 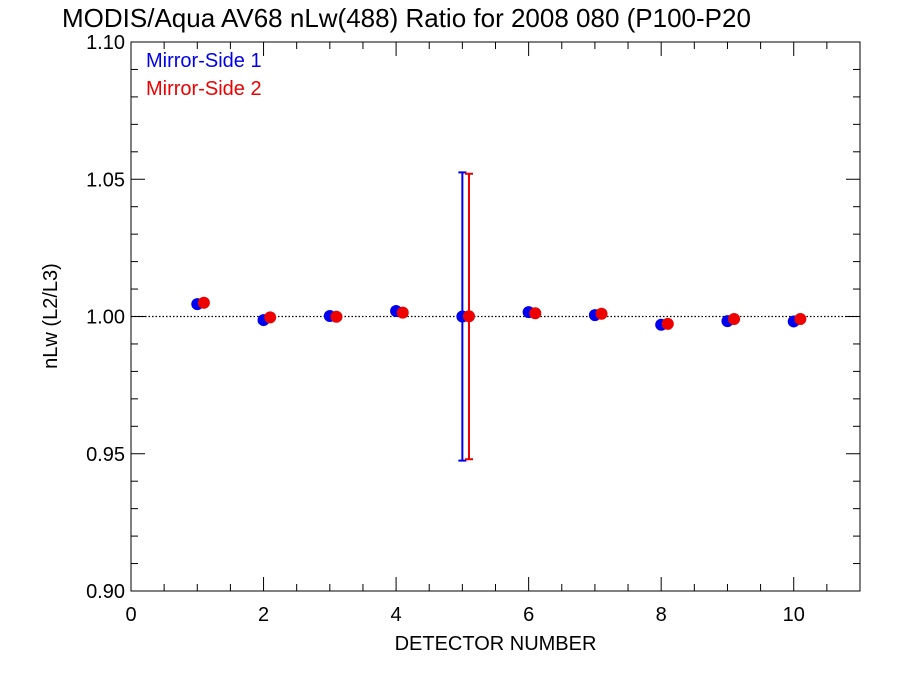 I want to click on x-tick-label: 8, so click(x=661, y=615).